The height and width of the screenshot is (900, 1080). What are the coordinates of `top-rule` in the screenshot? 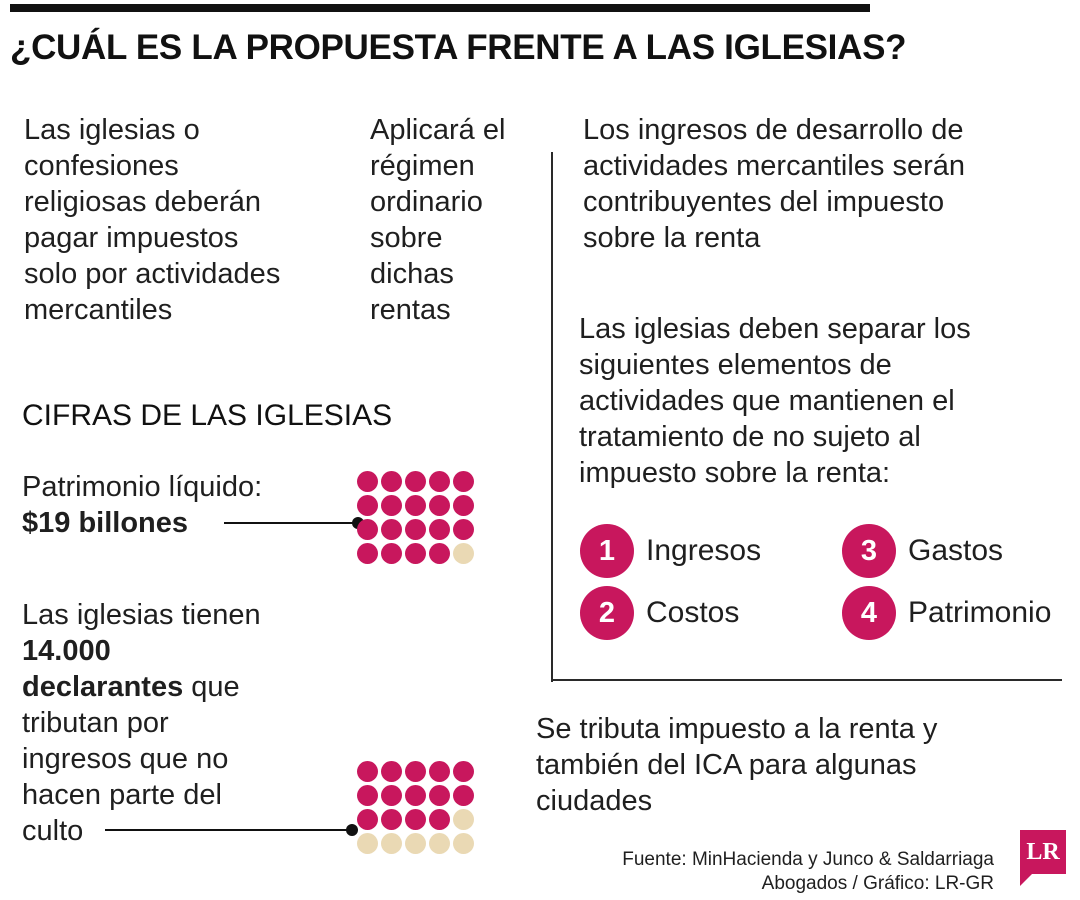 It's located at (440, 8).